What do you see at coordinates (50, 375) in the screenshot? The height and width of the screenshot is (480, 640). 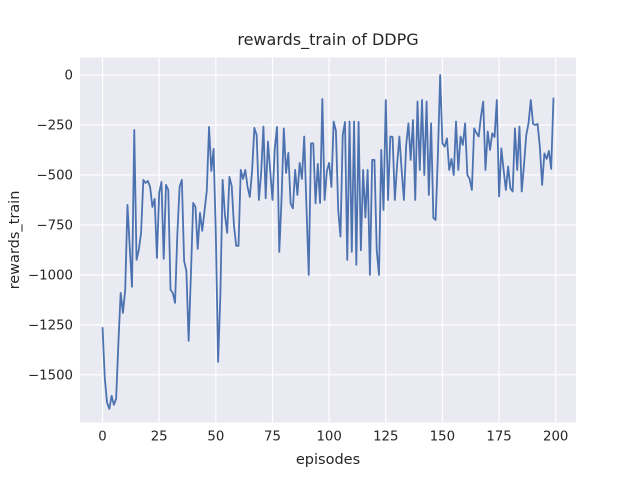 I see `y-tick-label: −1500` at bounding box center [50, 375].